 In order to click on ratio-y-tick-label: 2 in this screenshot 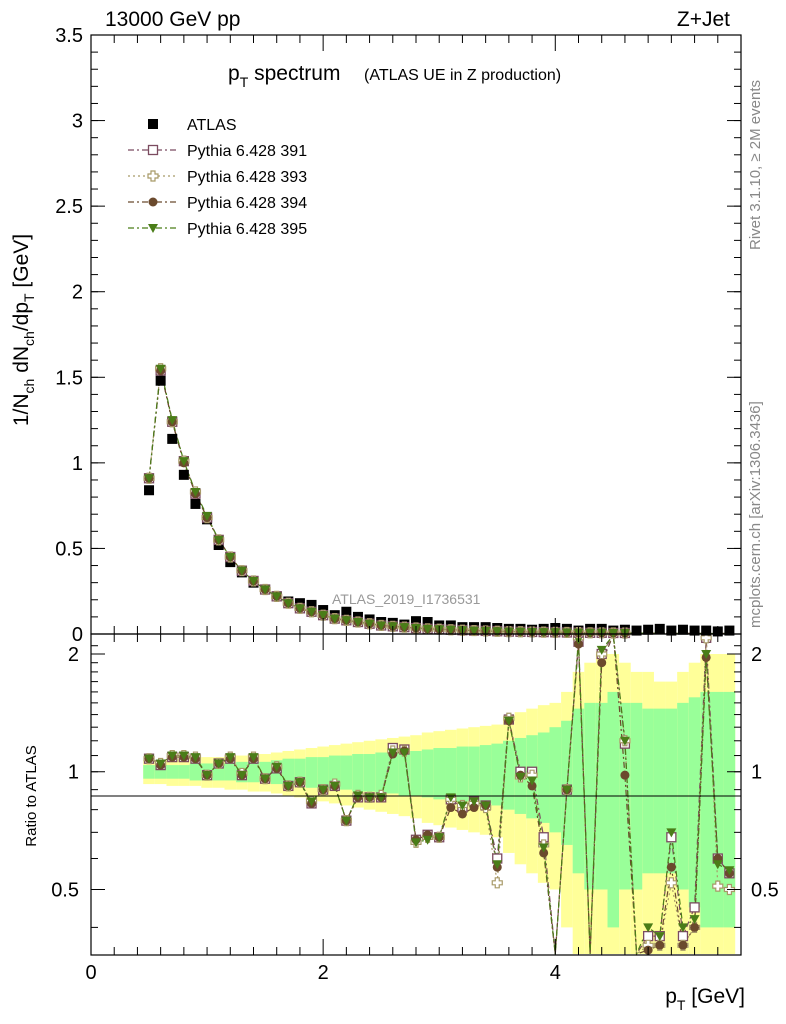, I will do `click(73, 655)`.